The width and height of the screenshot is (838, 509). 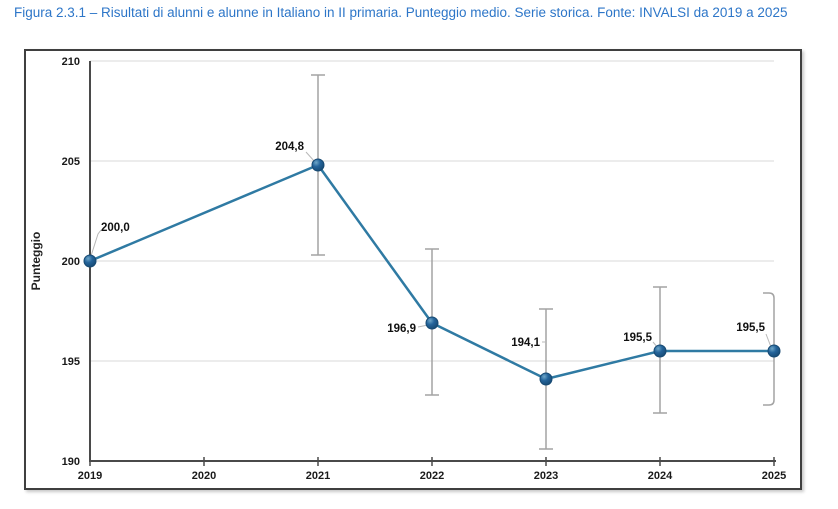 I want to click on x-tick-label-2022: 2022, so click(x=432, y=476).